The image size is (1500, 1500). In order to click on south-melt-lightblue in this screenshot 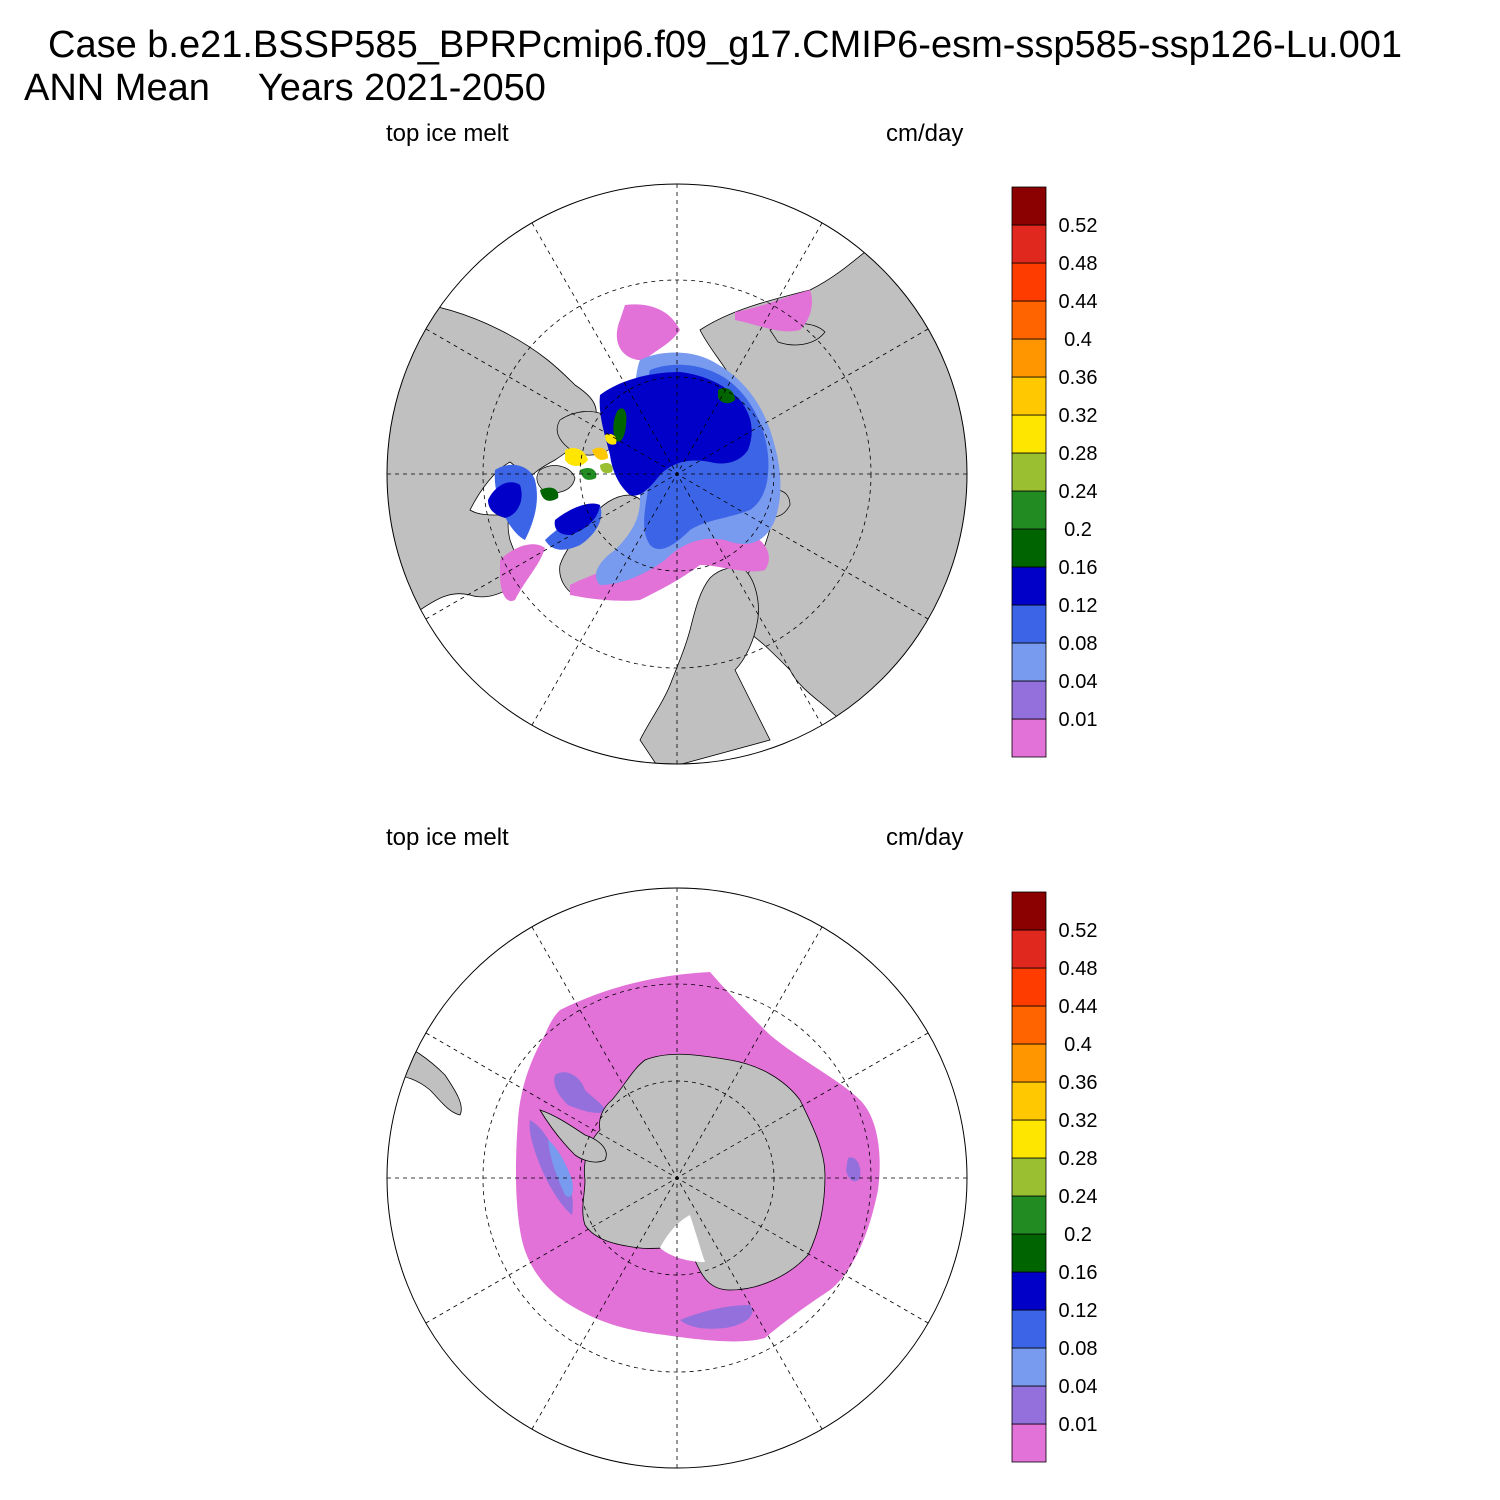, I will do `click(560, 1168)`.